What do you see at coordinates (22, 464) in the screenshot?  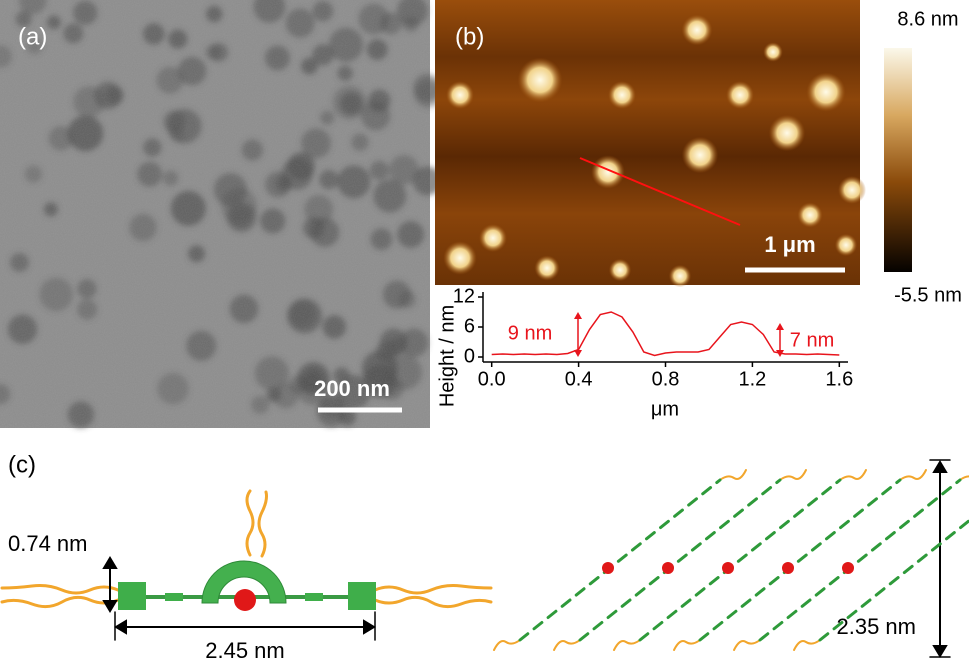 I see `panel-label: (c)` at bounding box center [22, 464].